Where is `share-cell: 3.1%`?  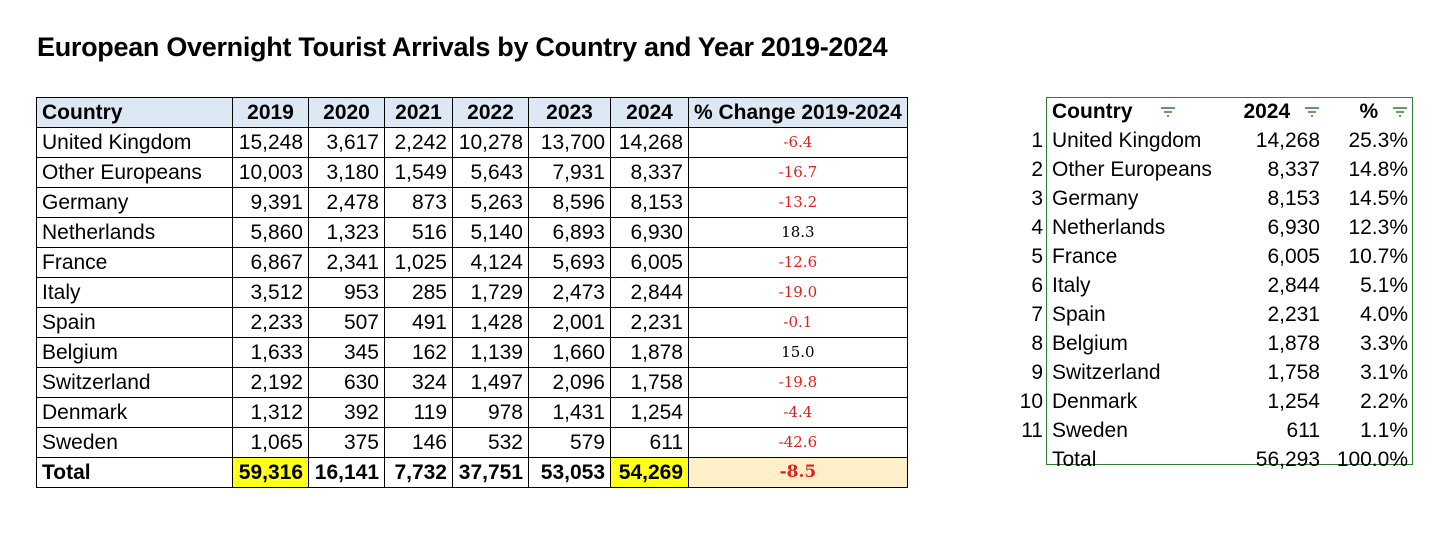 share-cell: 3.1% is located at coordinates (1384, 372).